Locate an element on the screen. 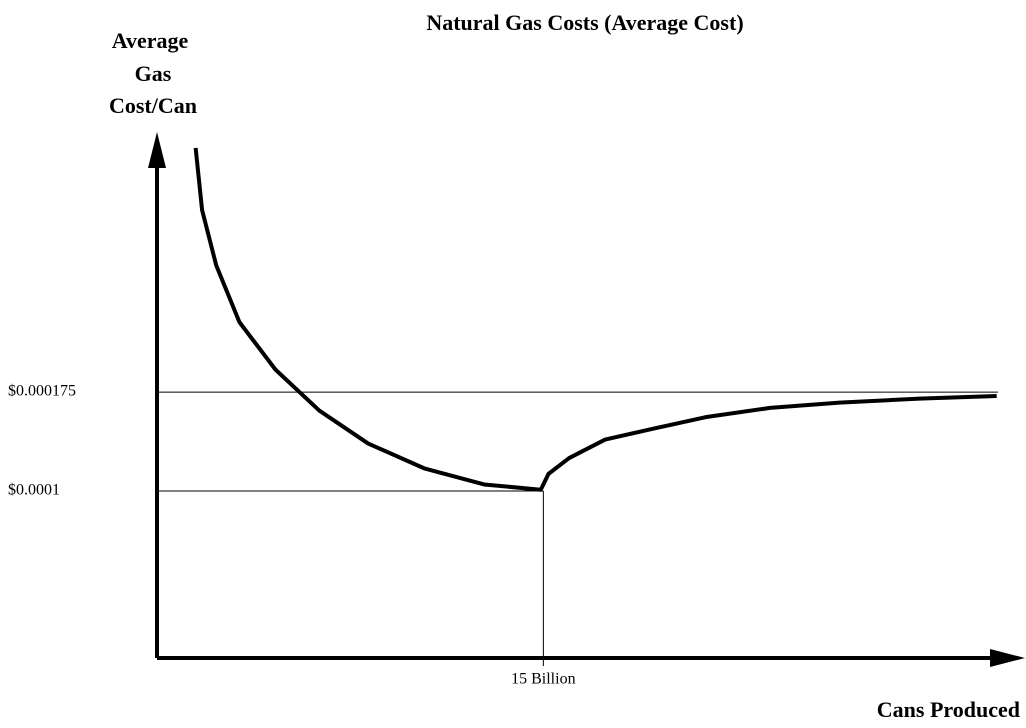 Image resolution: width=1026 pixels, height=728 pixels. y-tick-label: $0.0001 is located at coordinates (34, 490).